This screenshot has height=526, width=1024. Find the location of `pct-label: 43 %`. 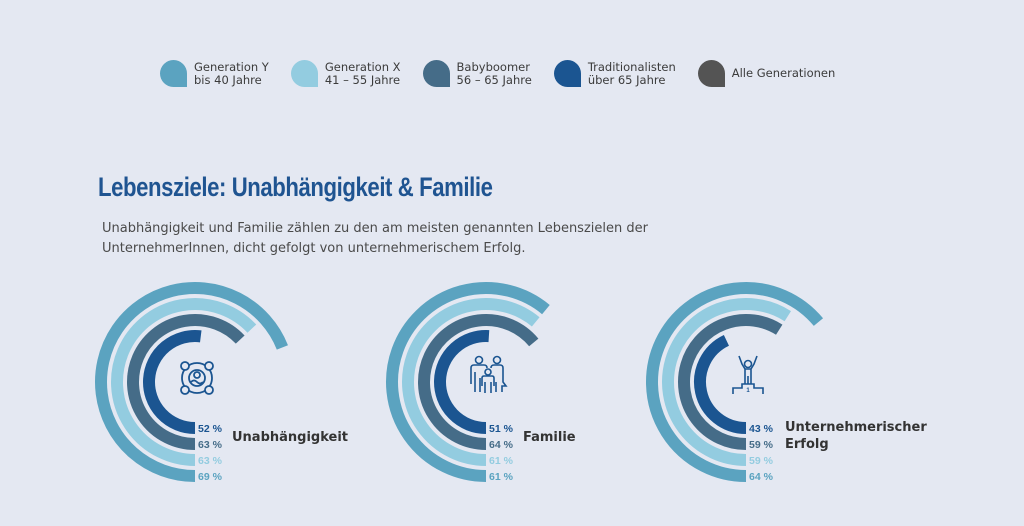

pct-label: 43 % is located at coordinates (761, 429).